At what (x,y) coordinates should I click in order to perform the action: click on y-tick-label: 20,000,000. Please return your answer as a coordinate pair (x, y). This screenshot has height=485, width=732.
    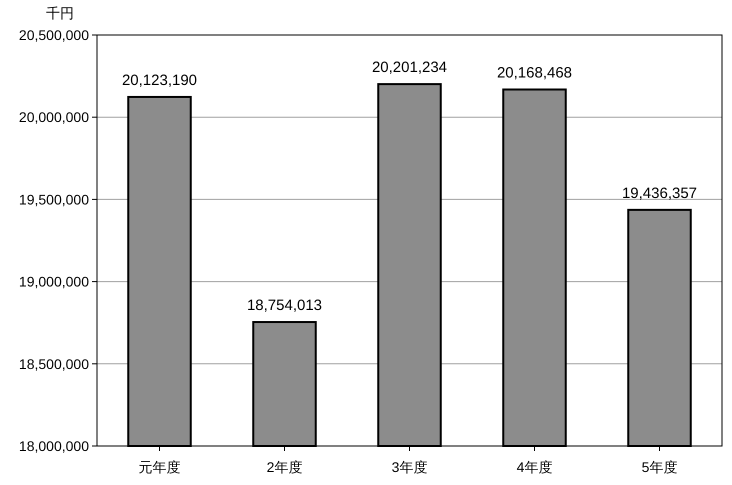
    Looking at the image, I should click on (54, 117).